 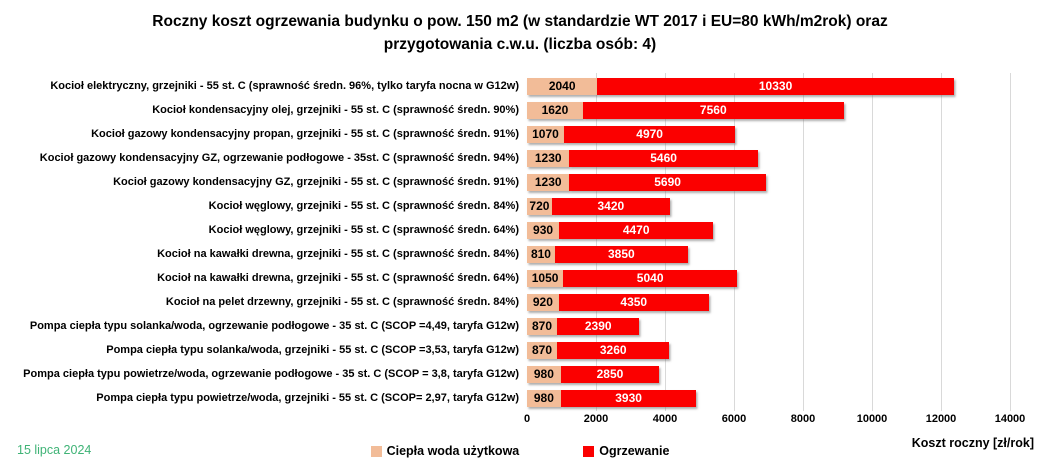 What do you see at coordinates (774, 420) in the screenshot?
I see `x-axis: 0 2000 4000 6000 8000 10000 12000 14000` at bounding box center [774, 420].